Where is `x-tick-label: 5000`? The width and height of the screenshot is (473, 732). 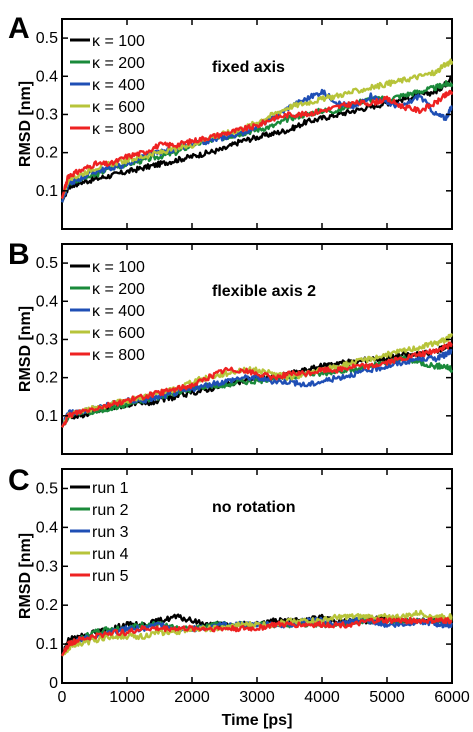
x-tick-label: 5000 is located at coordinates (387, 697).